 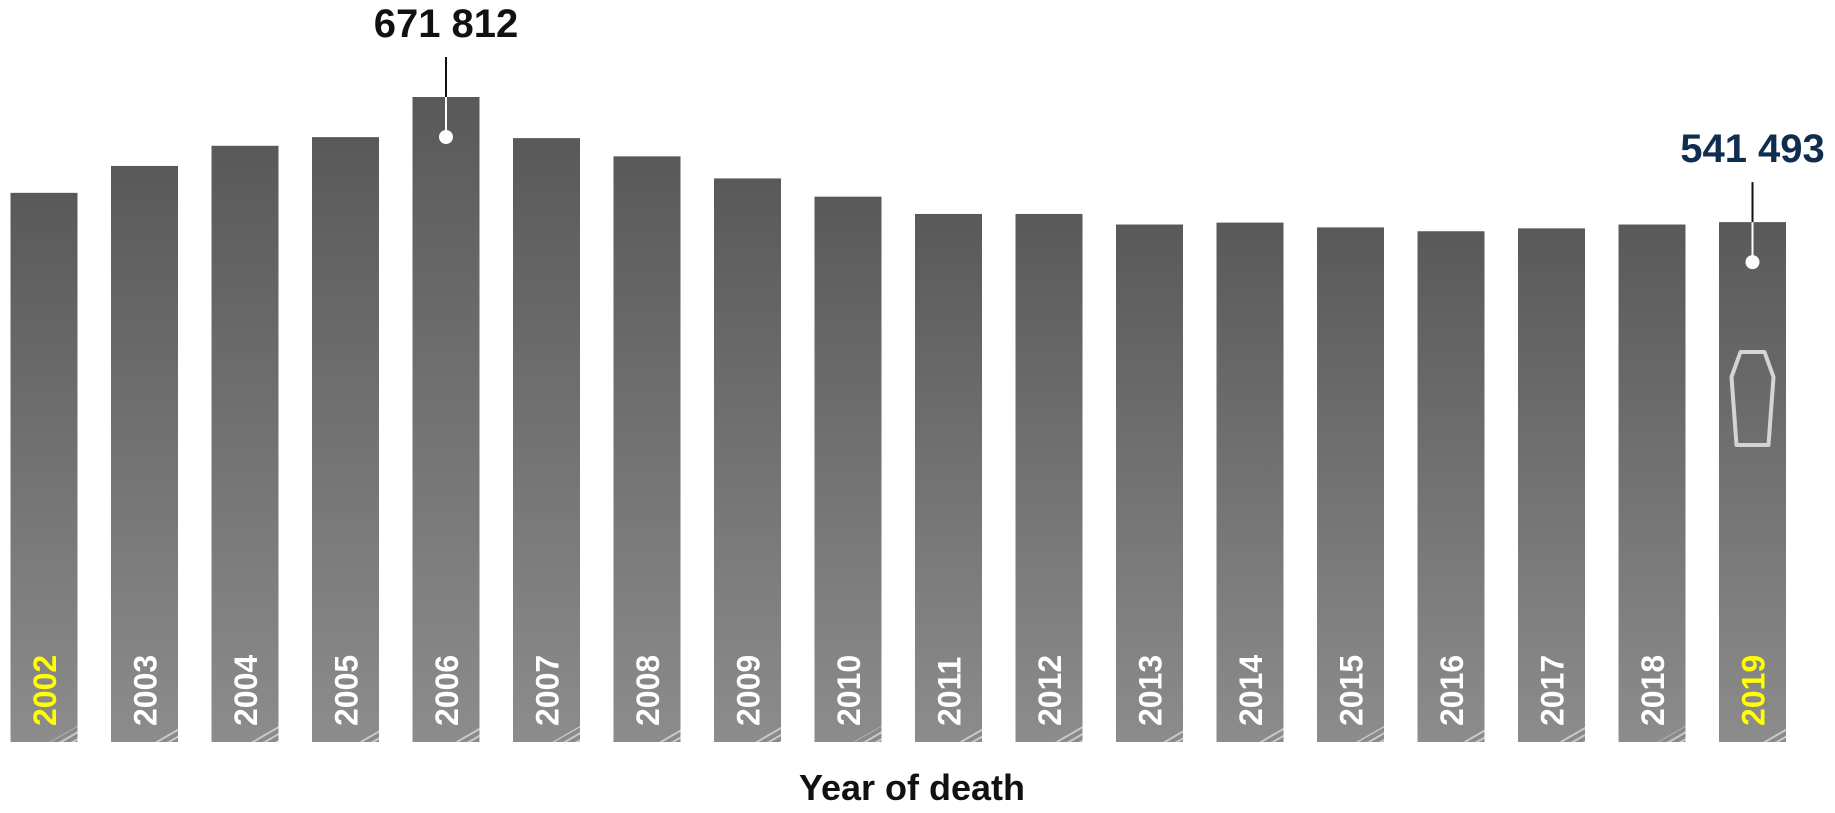 What do you see at coordinates (45, 690) in the screenshot?
I see `tick-label-2002: 2002` at bounding box center [45, 690].